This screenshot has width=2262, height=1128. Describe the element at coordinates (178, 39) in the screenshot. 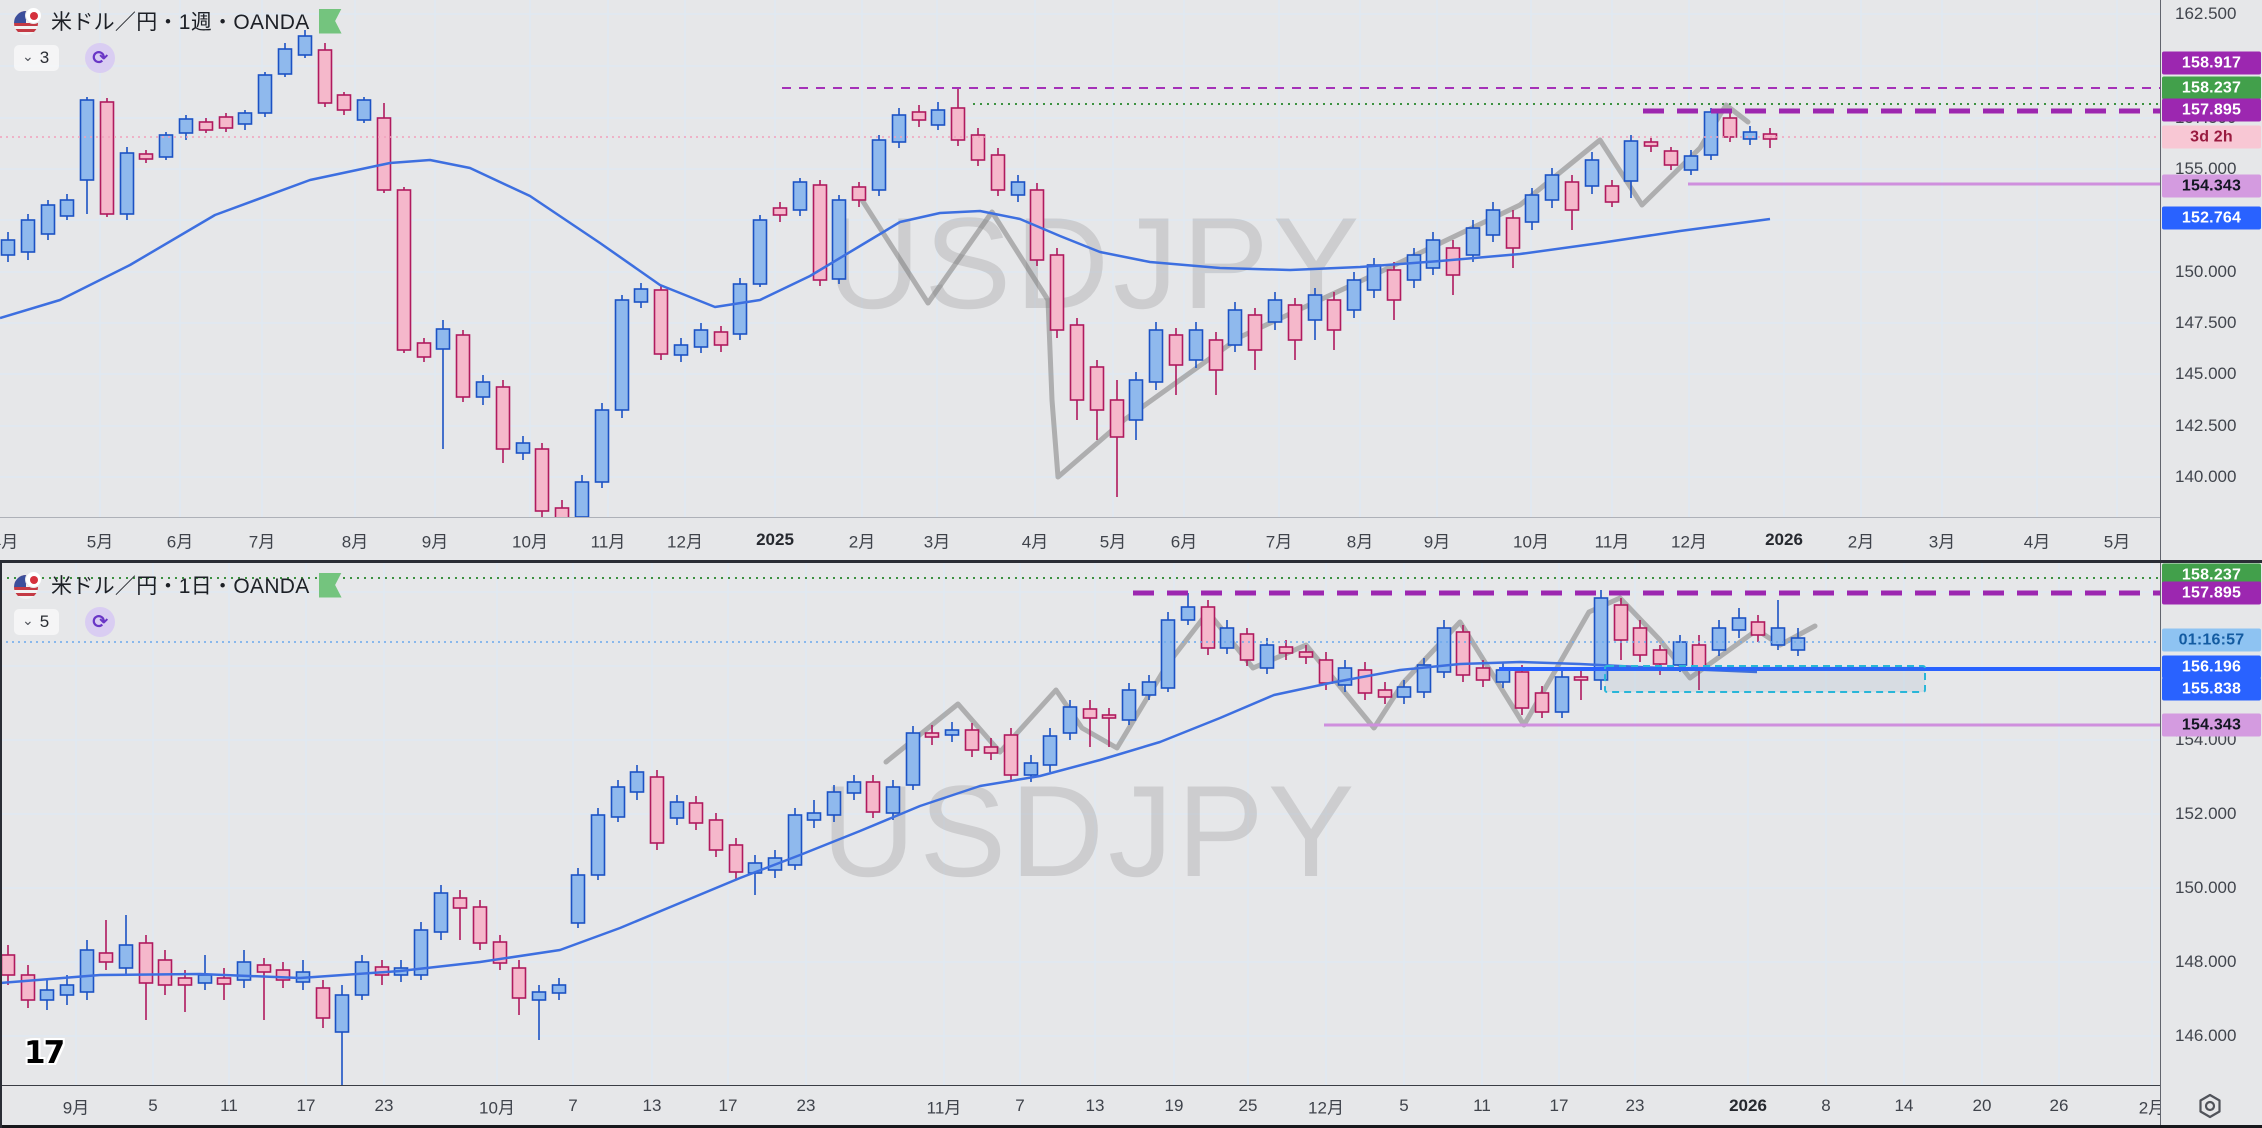

I see `weekly-header: 米ドル／円・1週・OANDA ⌄ 3 ⟳` at that location.